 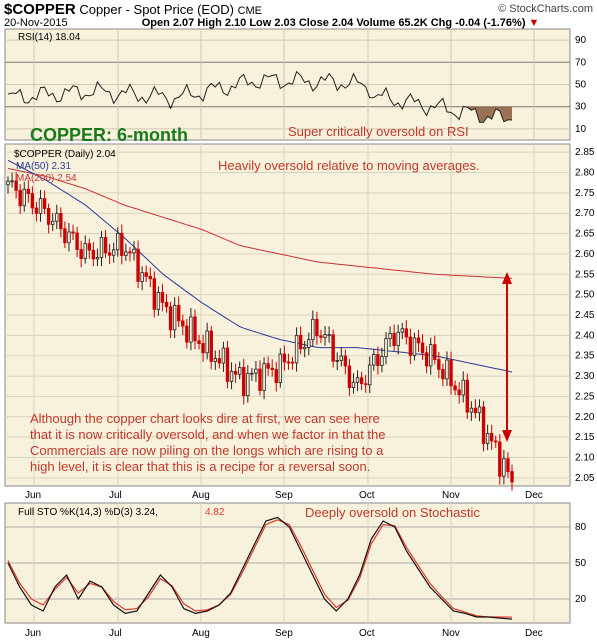 What do you see at coordinates (585, 234) in the screenshot?
I see `price-tick-label: 2.65` at bounding box center [585, 234].